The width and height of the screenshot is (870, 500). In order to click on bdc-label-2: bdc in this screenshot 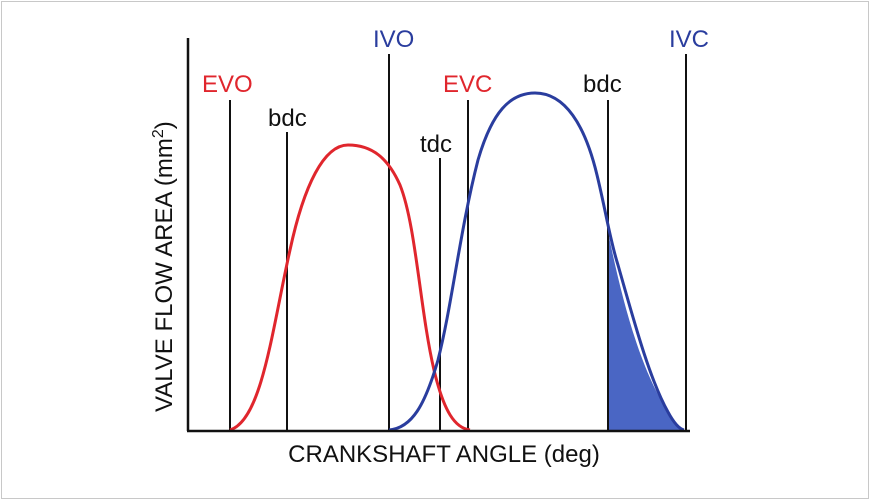, I will do `click(602, 84)`.